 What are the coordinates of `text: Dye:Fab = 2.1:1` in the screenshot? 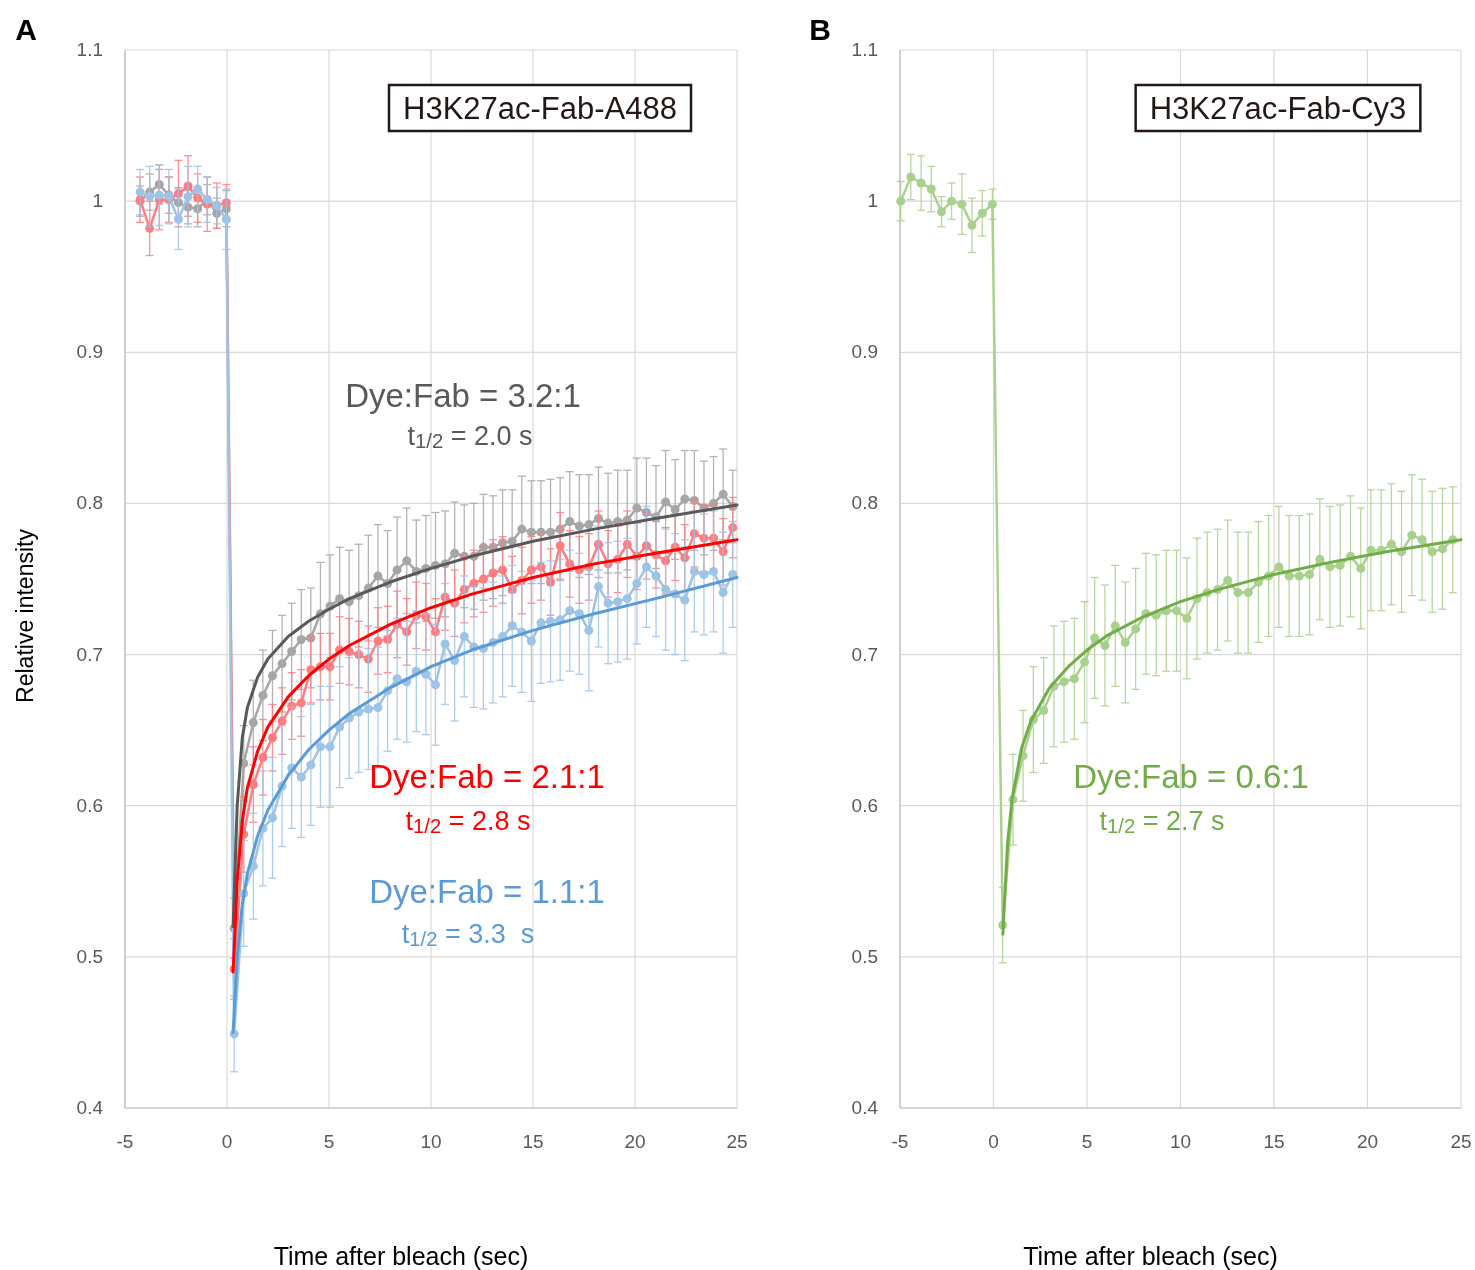 It's located at (487, 776).